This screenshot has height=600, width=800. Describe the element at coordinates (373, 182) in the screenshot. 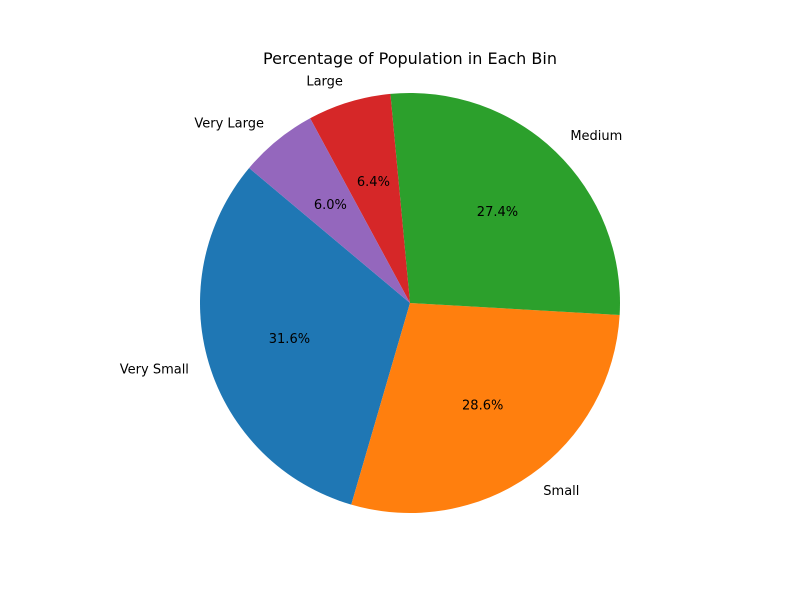

I see `slice-percent-large: 6.4%` at that location.